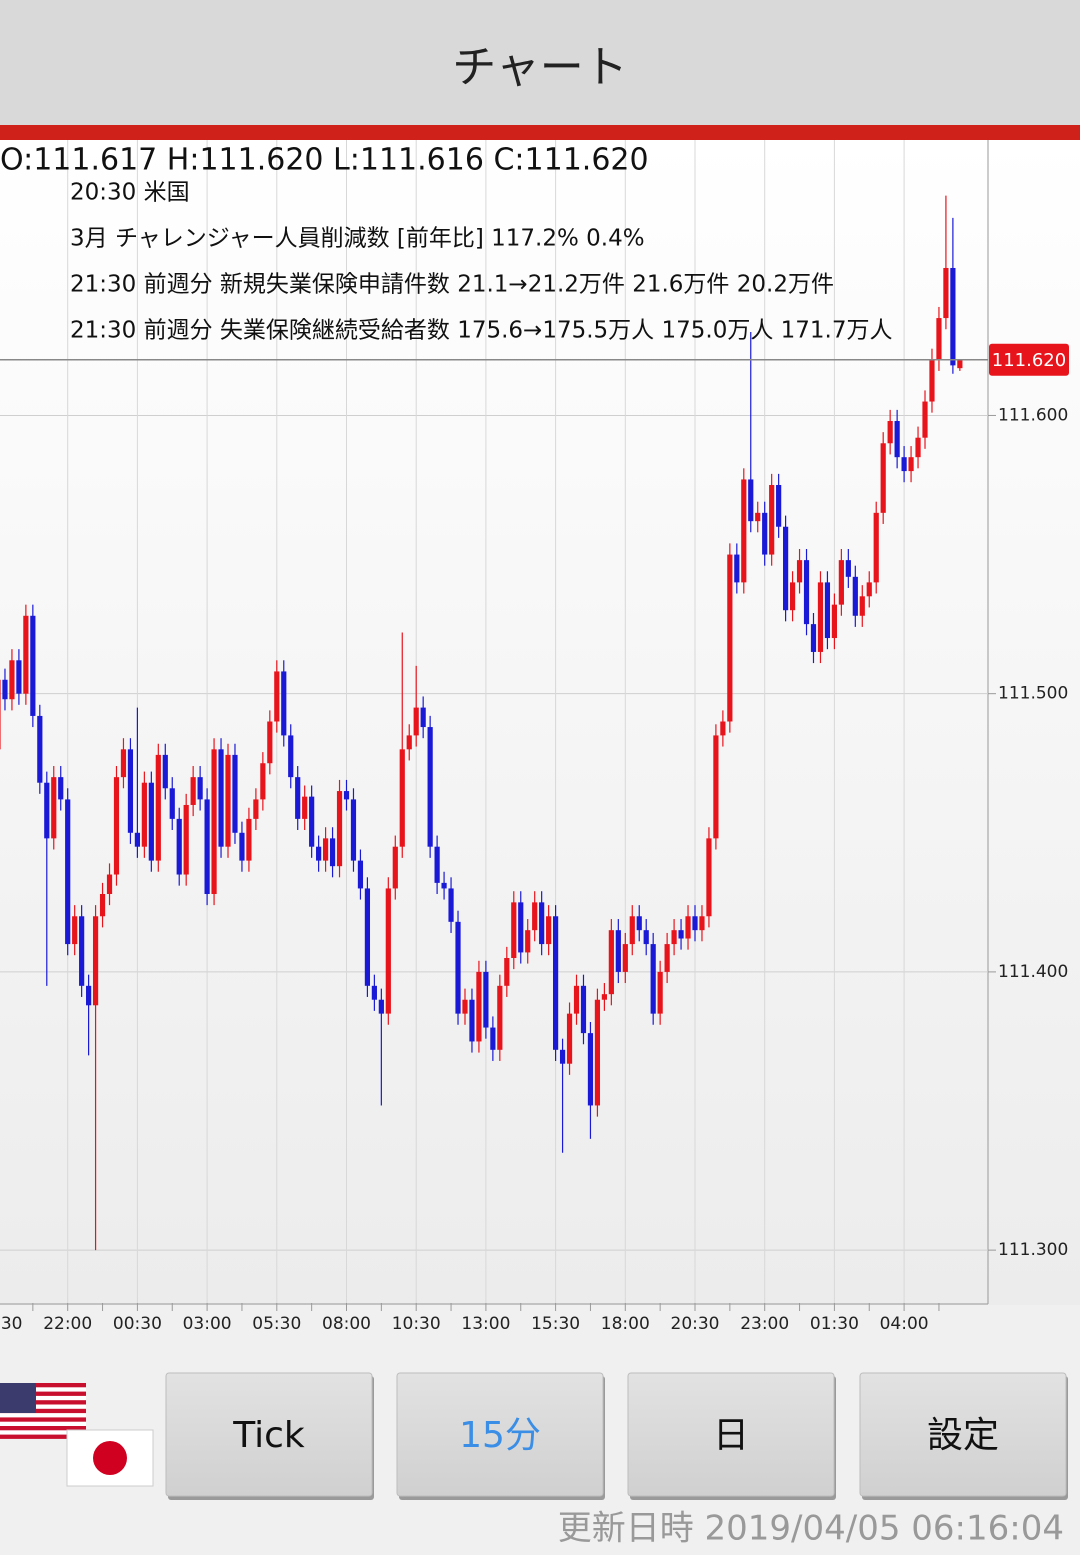 Image resolution: width=1080 pixels, height=1555 pixels. I want to click on button-label: 日, so click(731, 1435).